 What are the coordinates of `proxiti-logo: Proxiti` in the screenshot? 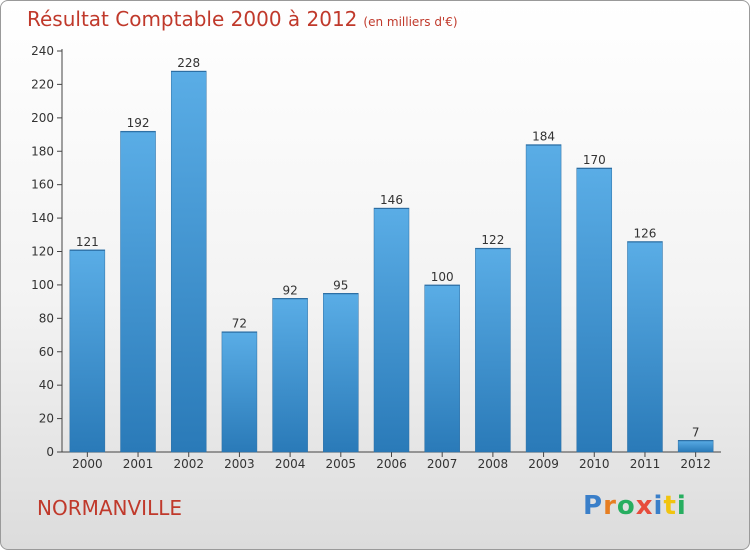 It's located at (635, 506).